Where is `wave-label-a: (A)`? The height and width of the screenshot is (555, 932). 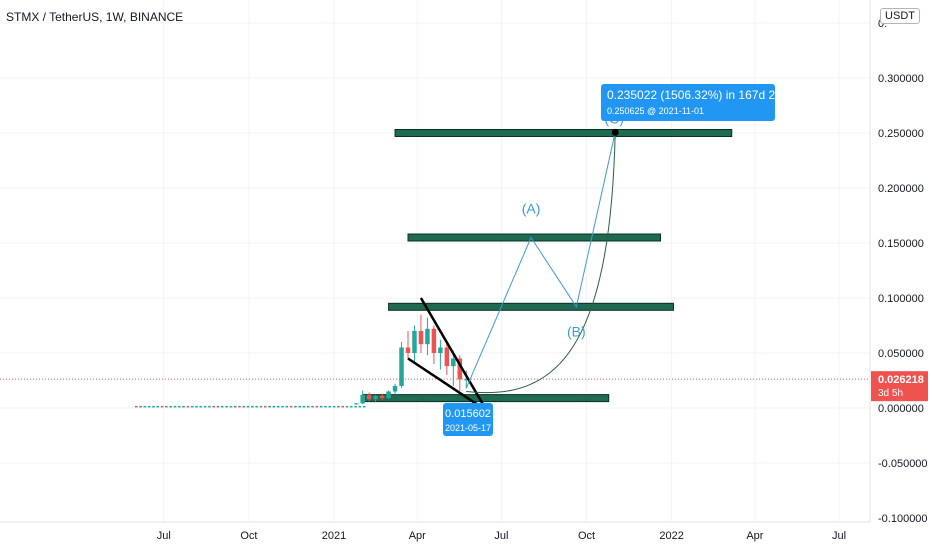
wave-label-a: (A) is located at coordinates (531, 208).